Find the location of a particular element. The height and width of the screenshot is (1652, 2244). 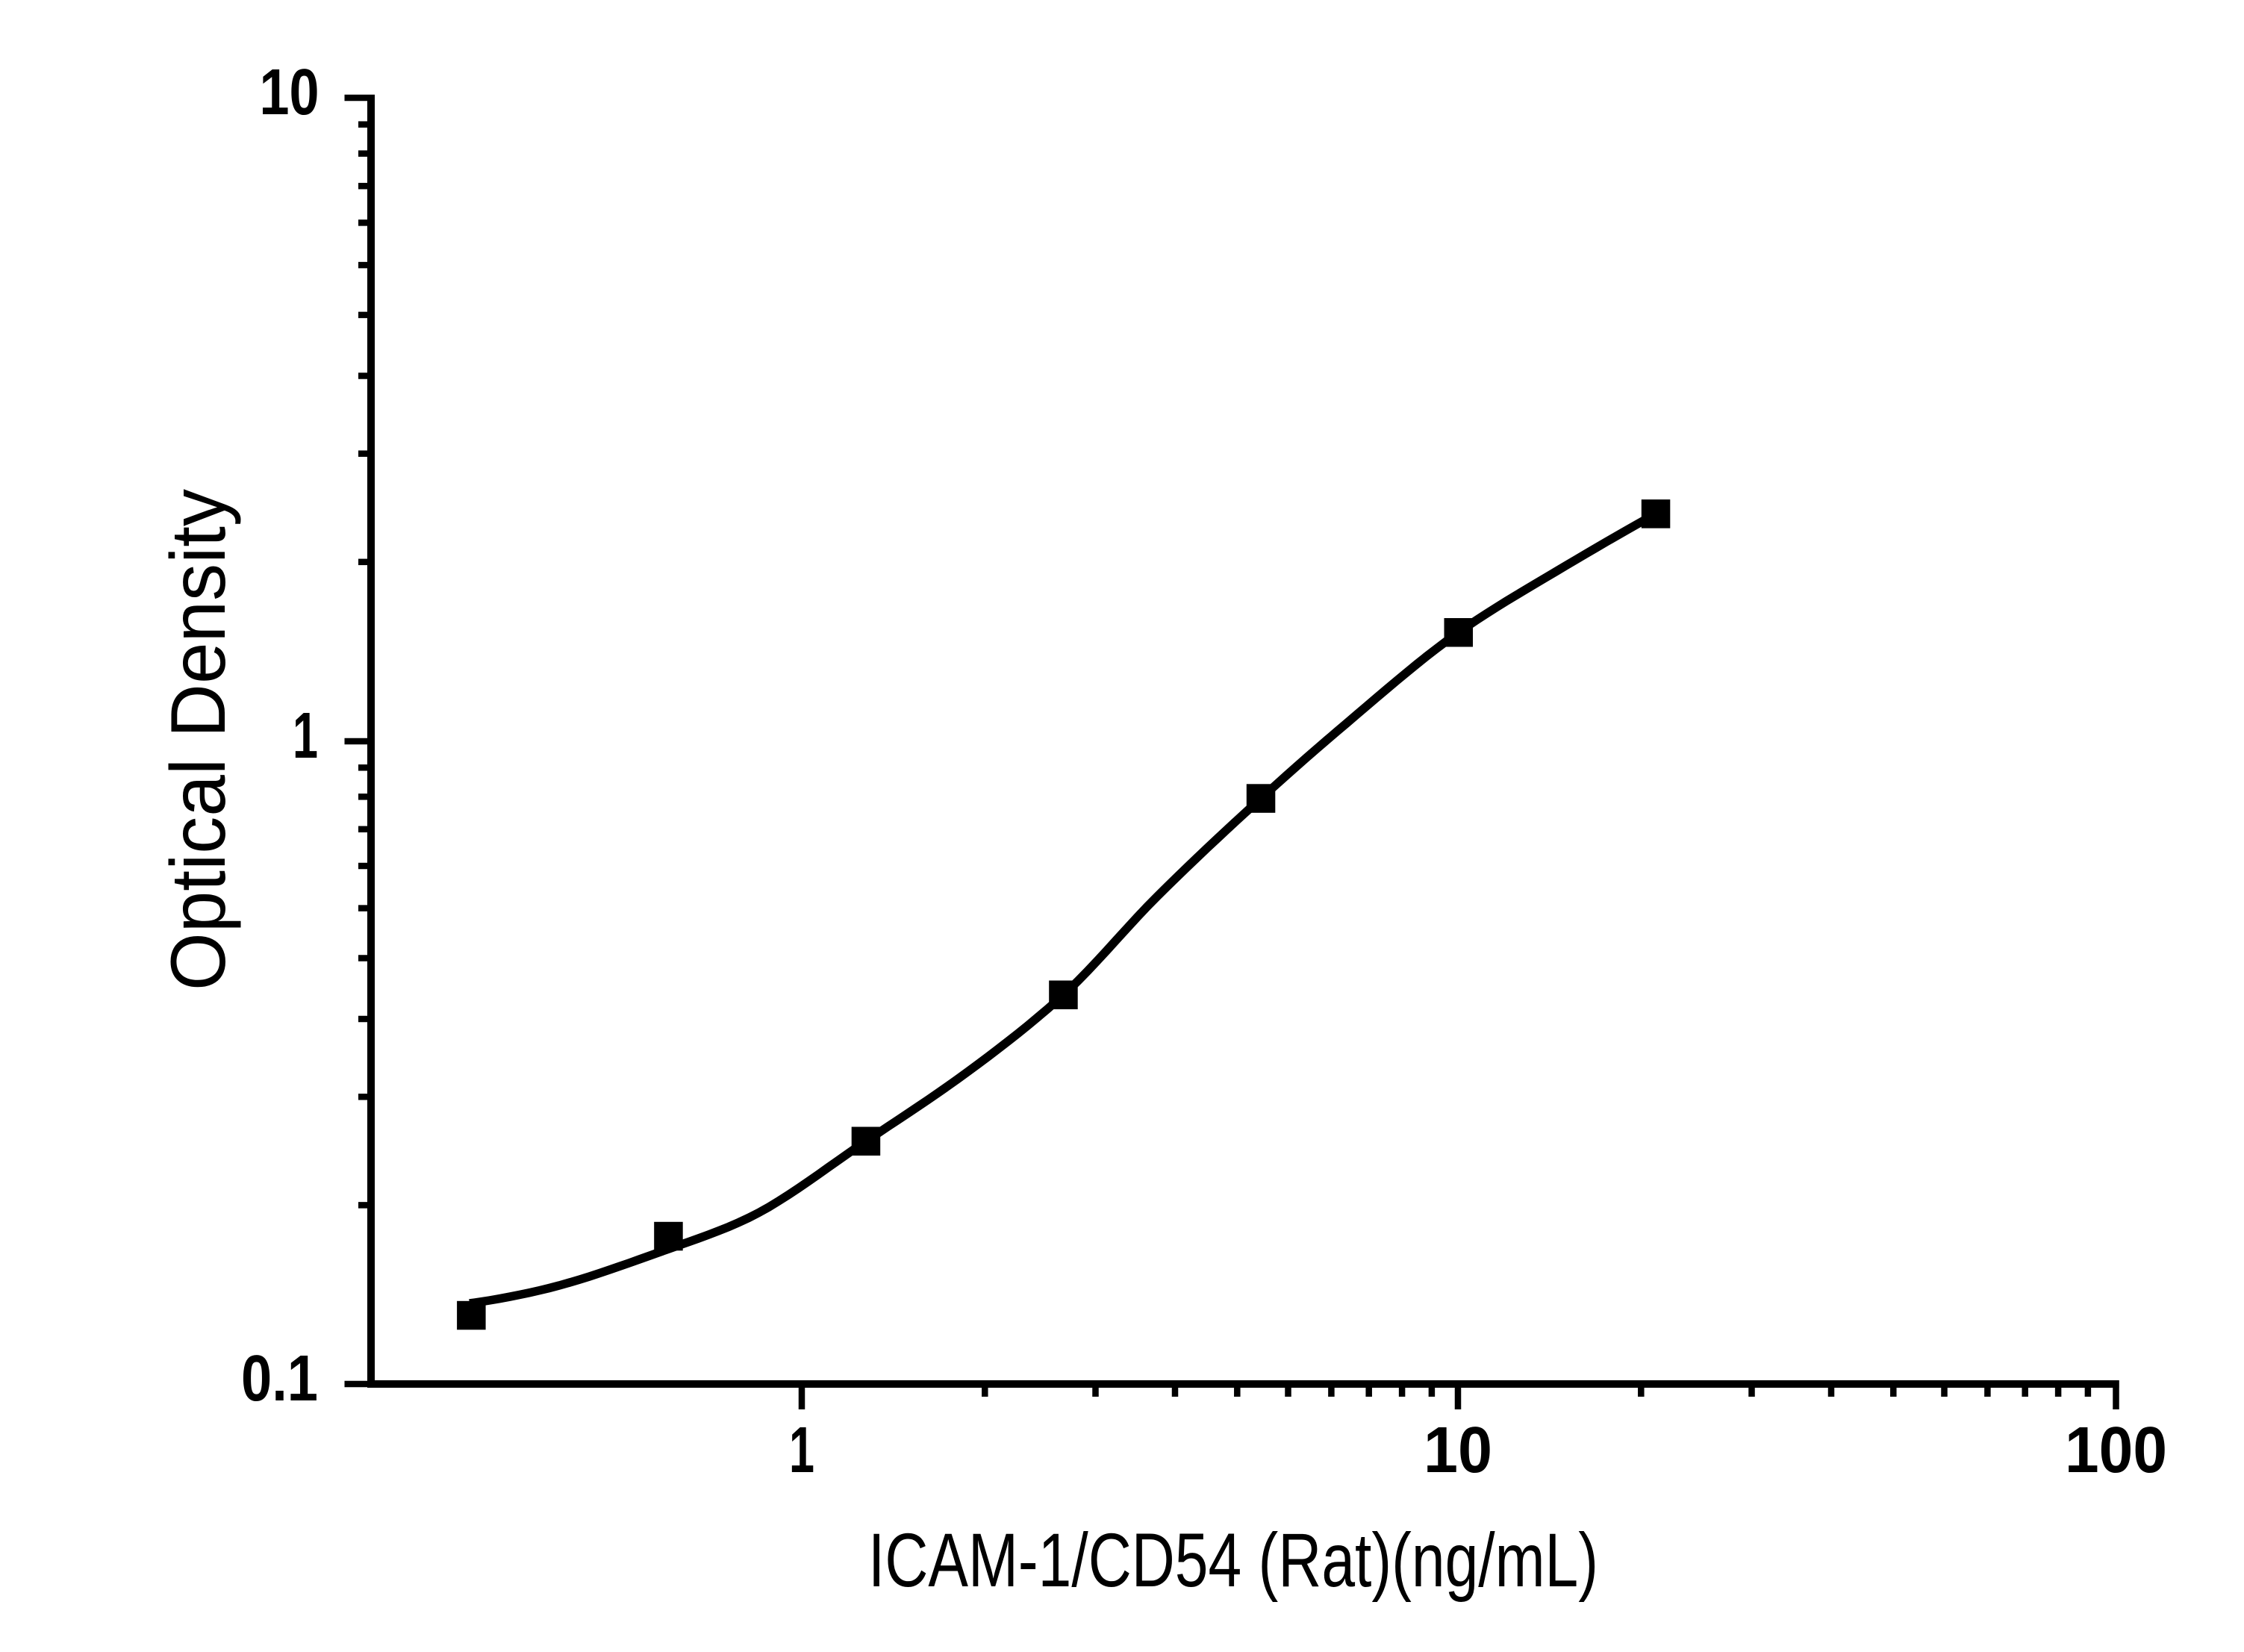

svg-text: 100 is located at coordinates (2116, 1450).